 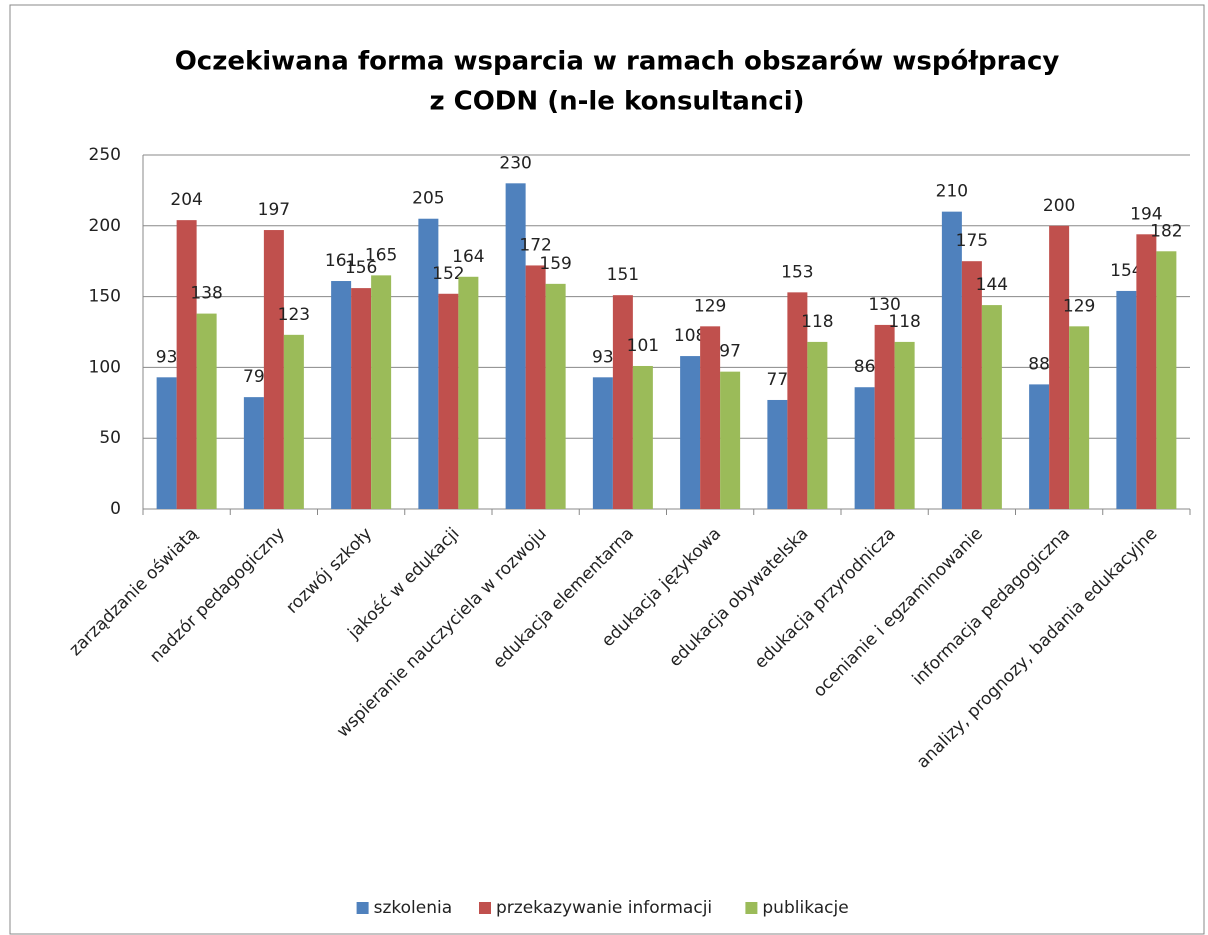 What do you see at coordinates (110, 438) in the screenshot?
I see `y-tick-label: 50` at bounding box center [110, 438].